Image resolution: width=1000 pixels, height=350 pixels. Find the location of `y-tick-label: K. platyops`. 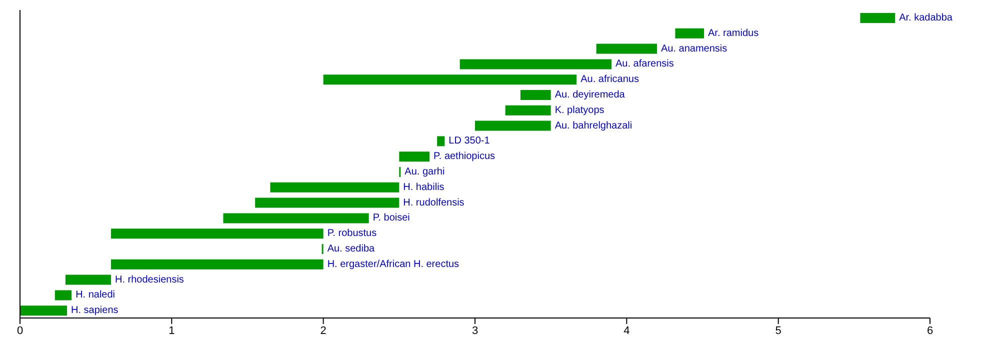

y-tick-label: K. platyops is located at coordinates (579, 110).